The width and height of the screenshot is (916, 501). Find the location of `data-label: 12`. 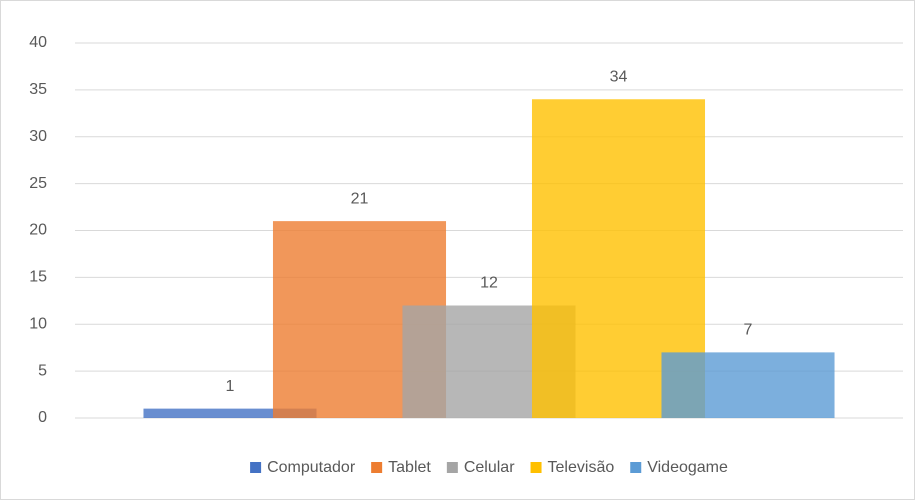

data-label: 12 is located at coordinates (489, 283).